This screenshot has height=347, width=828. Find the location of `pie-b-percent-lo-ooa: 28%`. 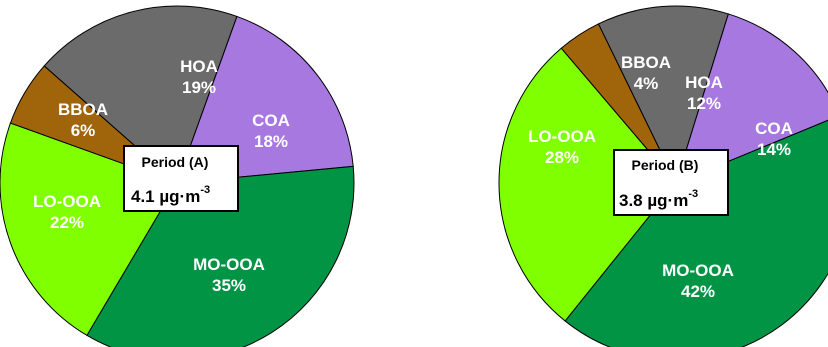

pie-b-percent-lo-ooa: 28% is located at coordinates (562, 157).